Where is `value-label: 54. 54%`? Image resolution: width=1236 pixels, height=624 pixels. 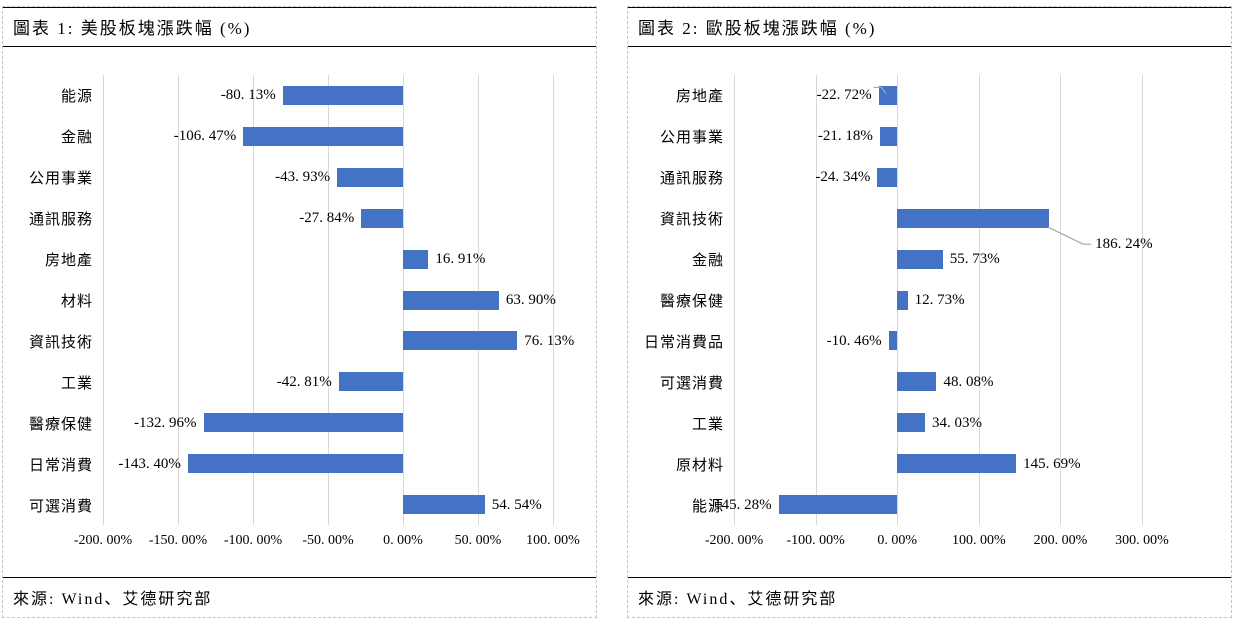 value-label: 54. 54% is located at coordinates (516, 504).